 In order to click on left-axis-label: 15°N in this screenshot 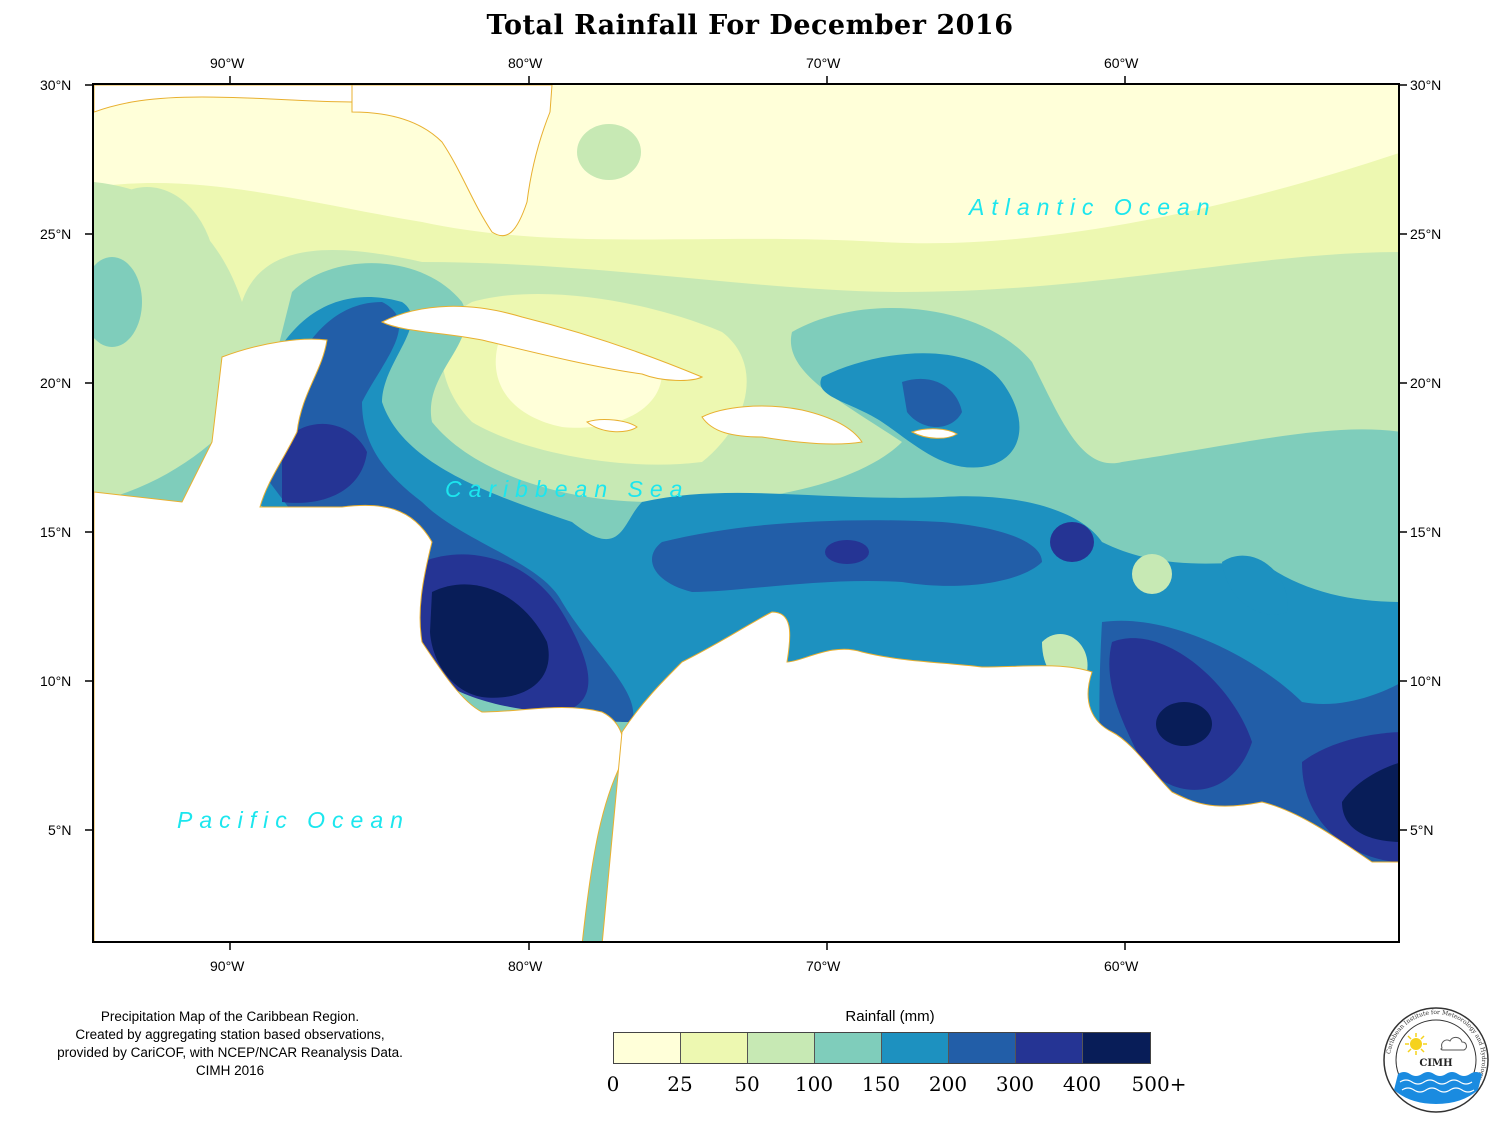, I will do `click(56, 532)`.